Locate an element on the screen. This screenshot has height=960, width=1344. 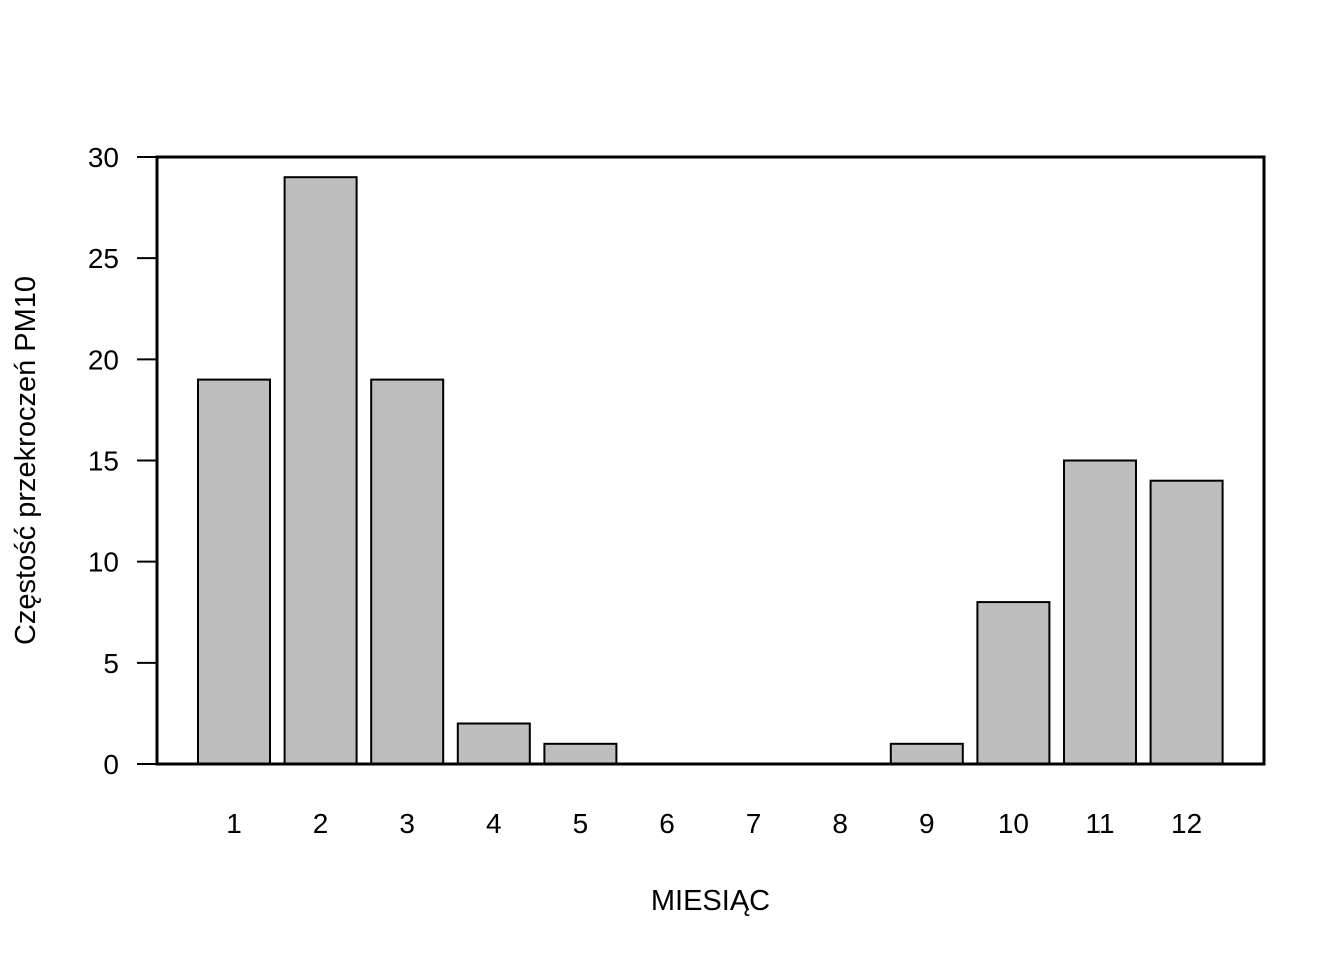
y-tick-label: 15 is located at coordinates (103, 461).